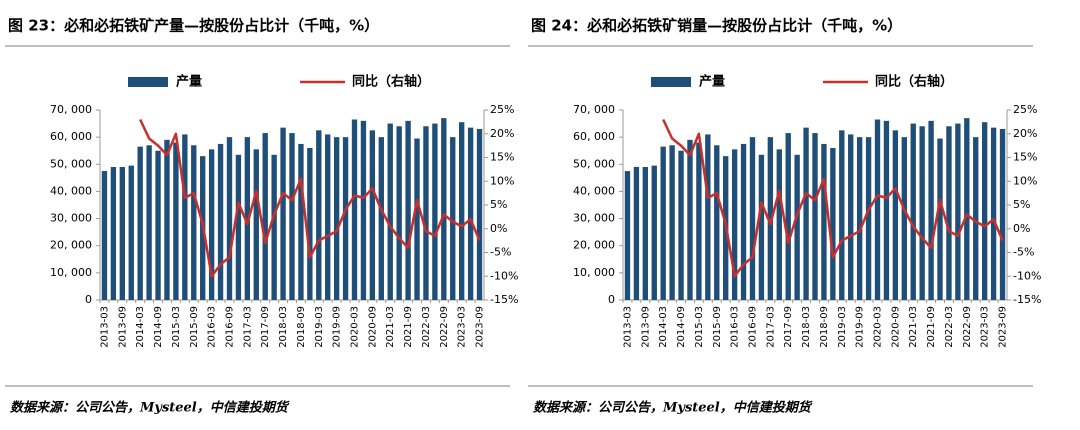  Describe the element at coordinates (914, 82) in the screenshot. I see `legend-label: 同比（右轴）` at that location.